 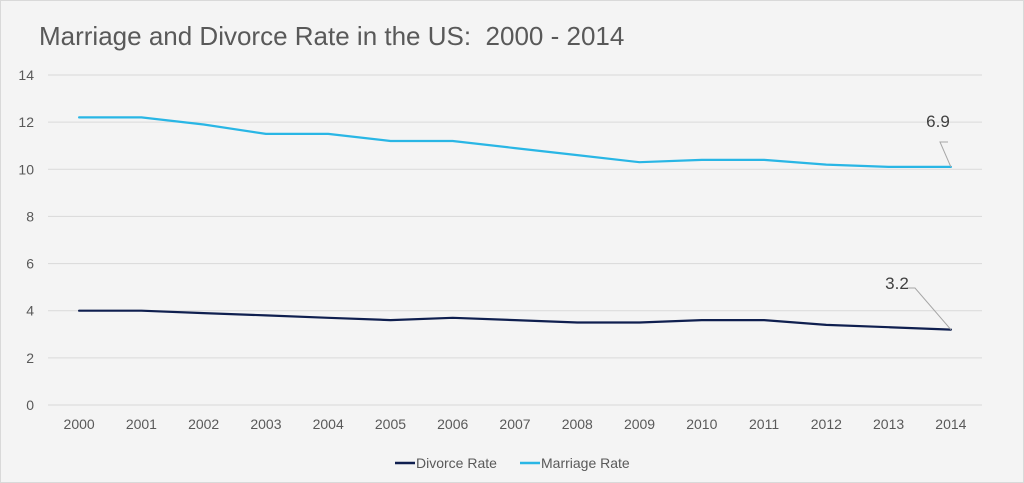 I want to click on legend-label: Divorce Rate, so click(x=456, y=463).